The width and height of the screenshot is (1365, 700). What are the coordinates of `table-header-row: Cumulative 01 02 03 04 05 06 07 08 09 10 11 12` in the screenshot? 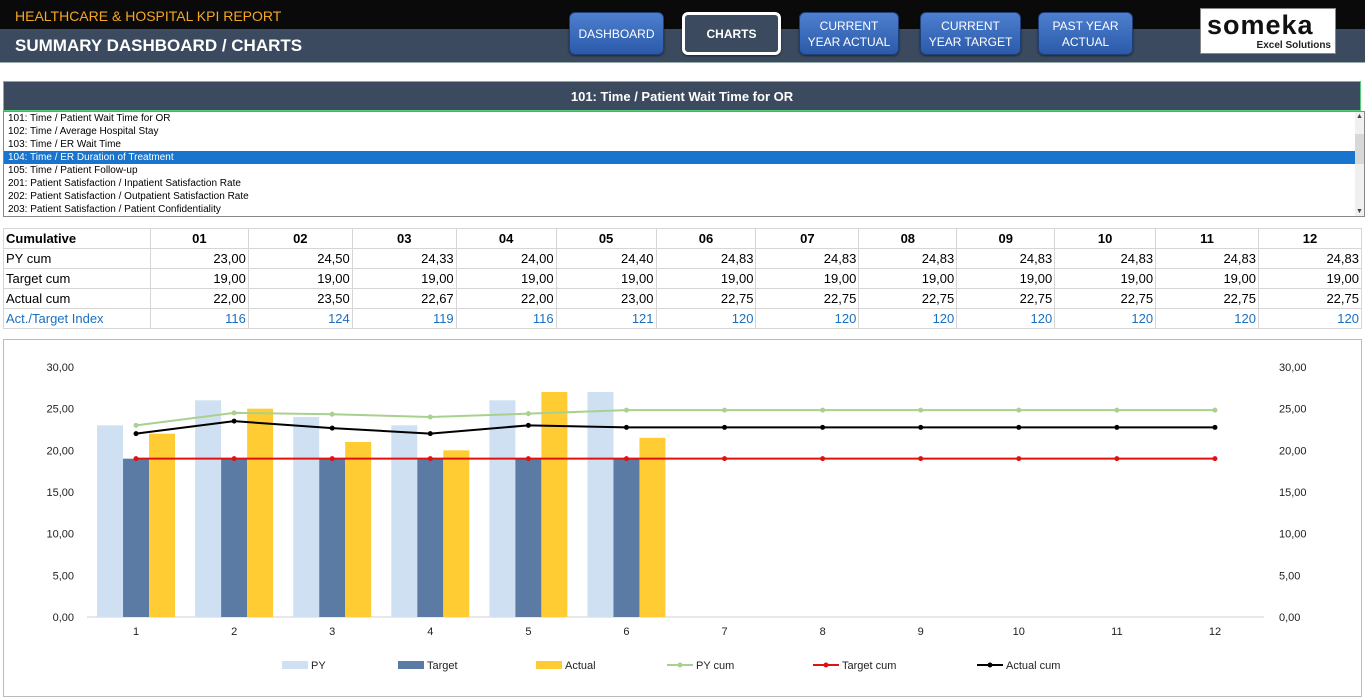 It's located at (682, 238).